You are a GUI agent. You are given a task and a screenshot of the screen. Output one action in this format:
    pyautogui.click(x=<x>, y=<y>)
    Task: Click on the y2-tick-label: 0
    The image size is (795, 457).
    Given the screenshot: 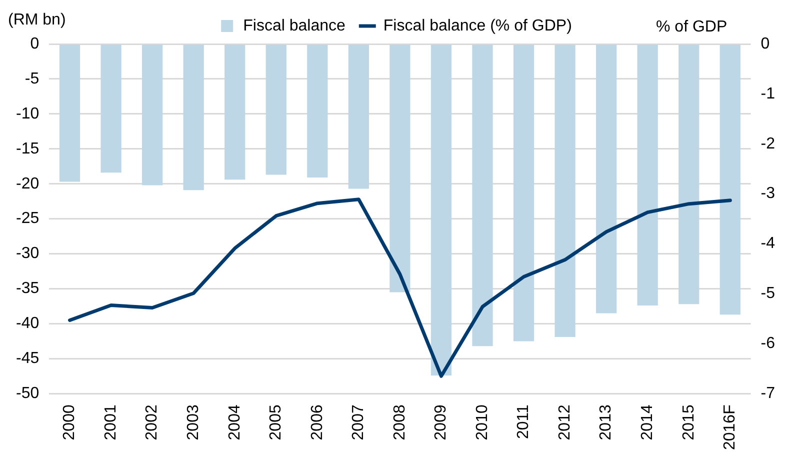 What is the action you would take?
    pyautogui.click(x=765, y=43)
    